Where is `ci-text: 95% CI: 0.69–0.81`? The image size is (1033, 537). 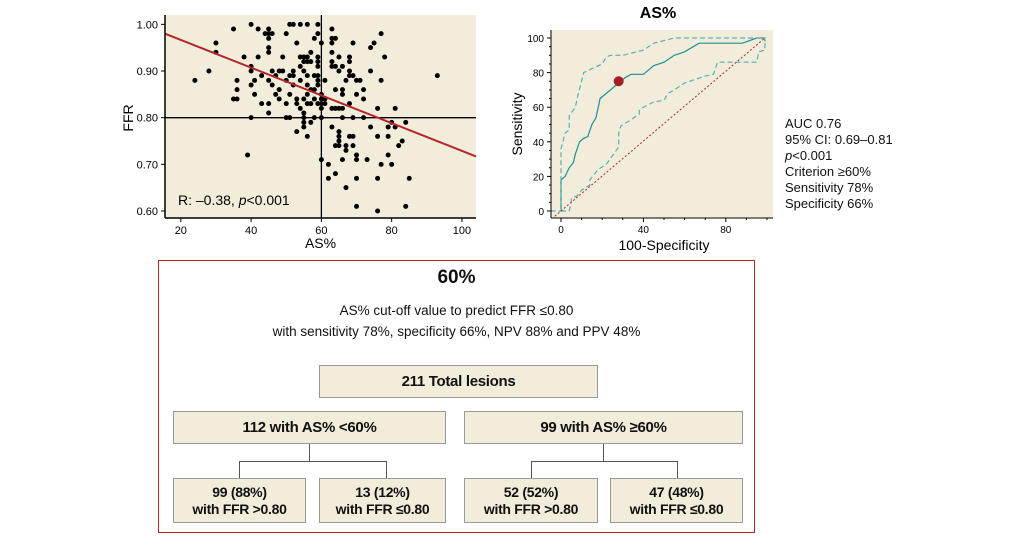
ci-text: 95% CI: 0.69–0.81 is located at coordinates (839, 139).